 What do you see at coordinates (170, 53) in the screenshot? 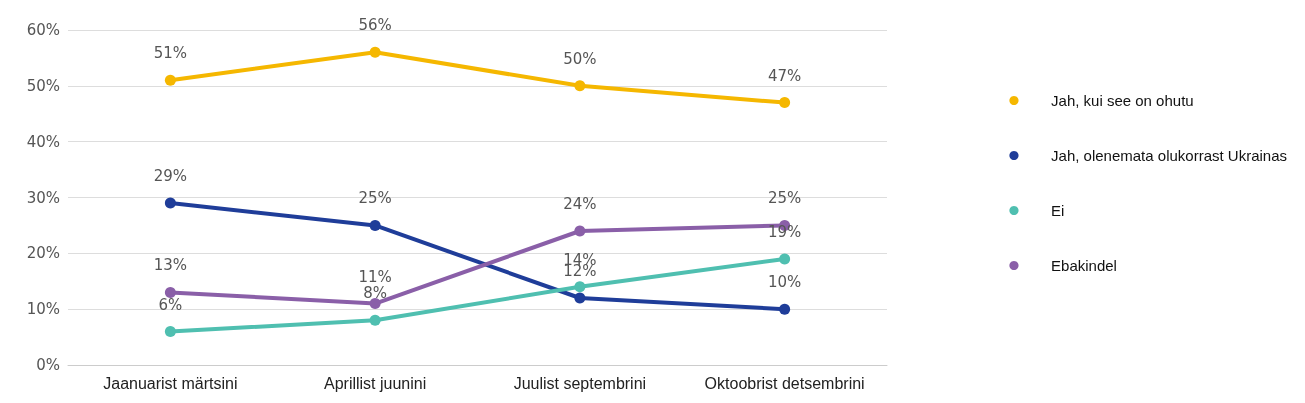
I see `data-label: 51%` at bounding box center [170, 53].